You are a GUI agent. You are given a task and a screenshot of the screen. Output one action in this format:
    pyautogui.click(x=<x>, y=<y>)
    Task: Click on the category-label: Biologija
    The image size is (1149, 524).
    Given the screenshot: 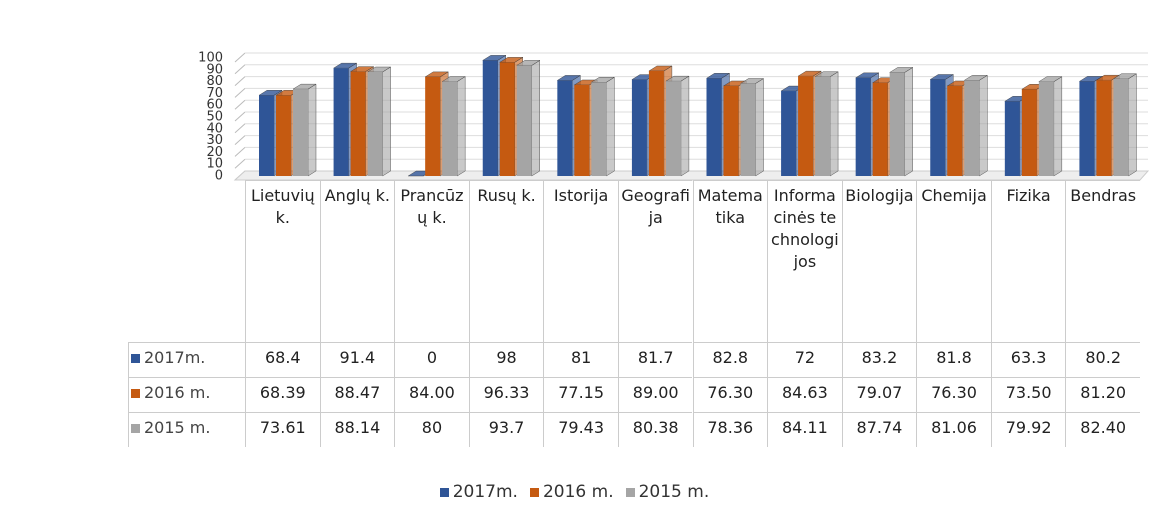 What is the action you would take?
    pyautogui.click(x=879, y=261)
    